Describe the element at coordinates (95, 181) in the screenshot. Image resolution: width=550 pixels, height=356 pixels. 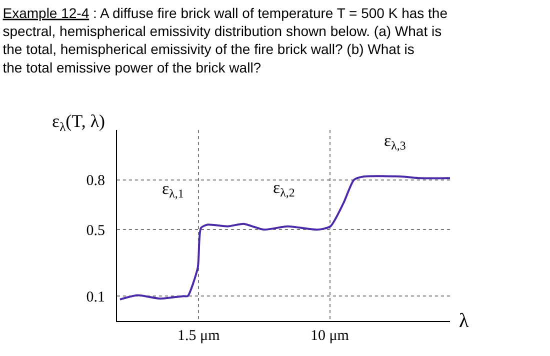
I see `y-tick-label: 0.8` at that location.